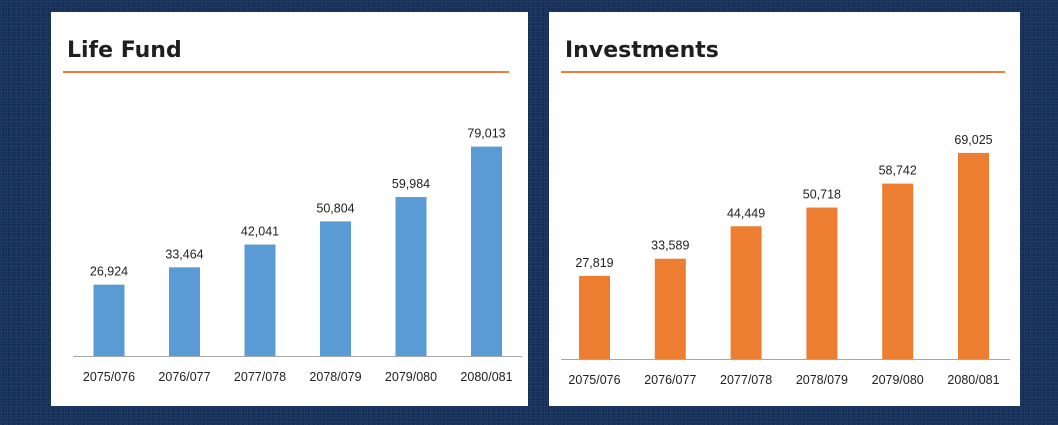 The width and height of the screenshot is (1058, 425). What do you see at coordinates (184, 254) in the screenshot?
I see `data-label: 33,464` at bounding box center [184, 254].